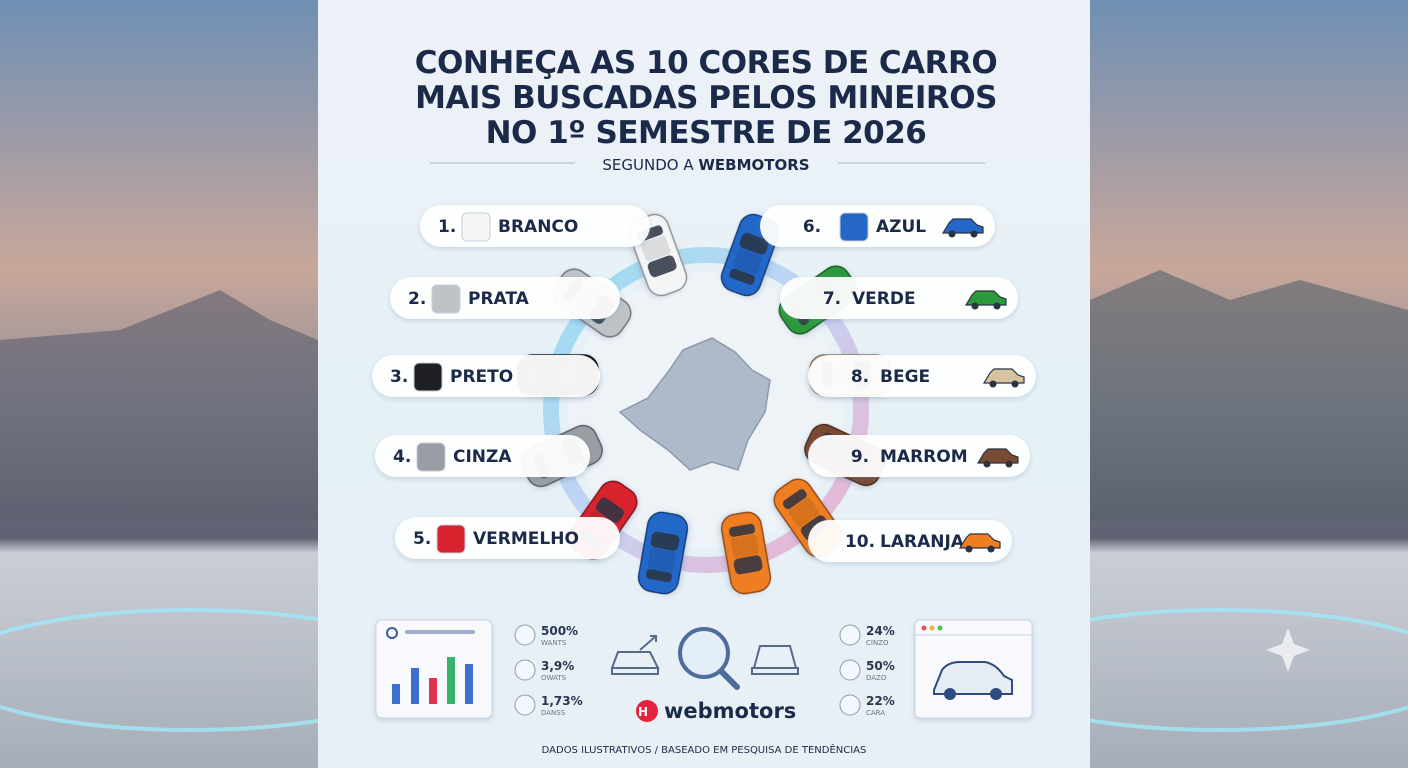  What do you see at coordinates (434, 669) in the screenshot?
I see `chart-card` at bounding box center [434, 669].